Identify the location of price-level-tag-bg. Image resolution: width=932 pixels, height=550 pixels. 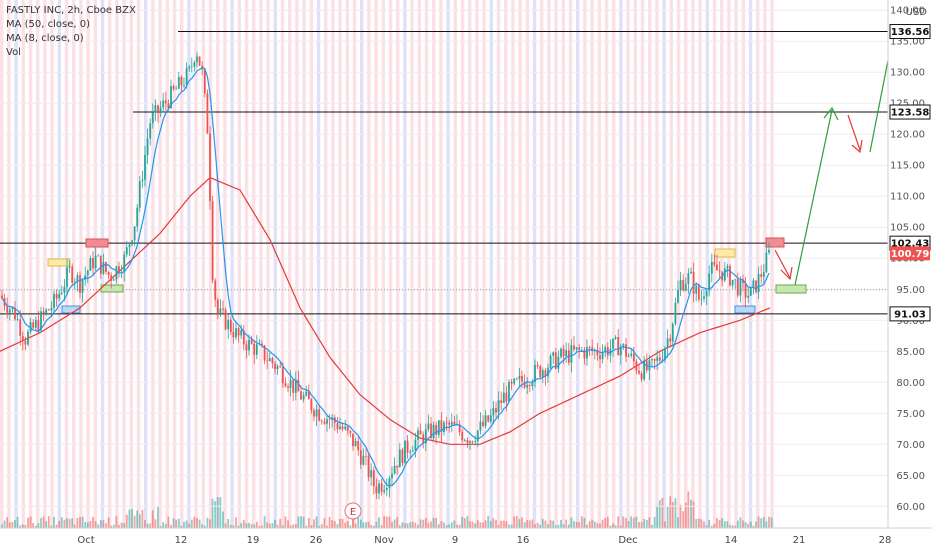
(910, 31).